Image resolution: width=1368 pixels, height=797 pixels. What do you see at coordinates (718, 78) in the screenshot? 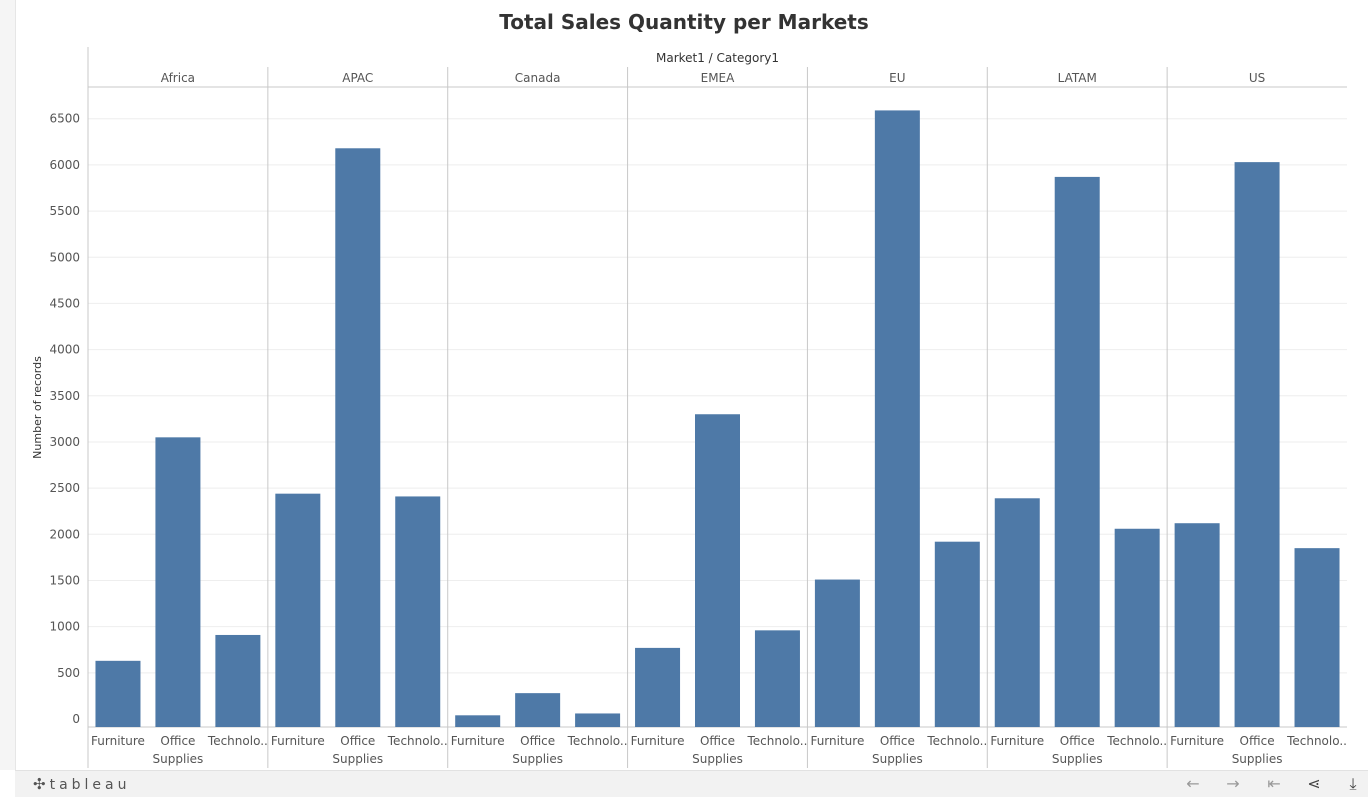
I see `market-label: EMEA` at bounding box center [718, 78].